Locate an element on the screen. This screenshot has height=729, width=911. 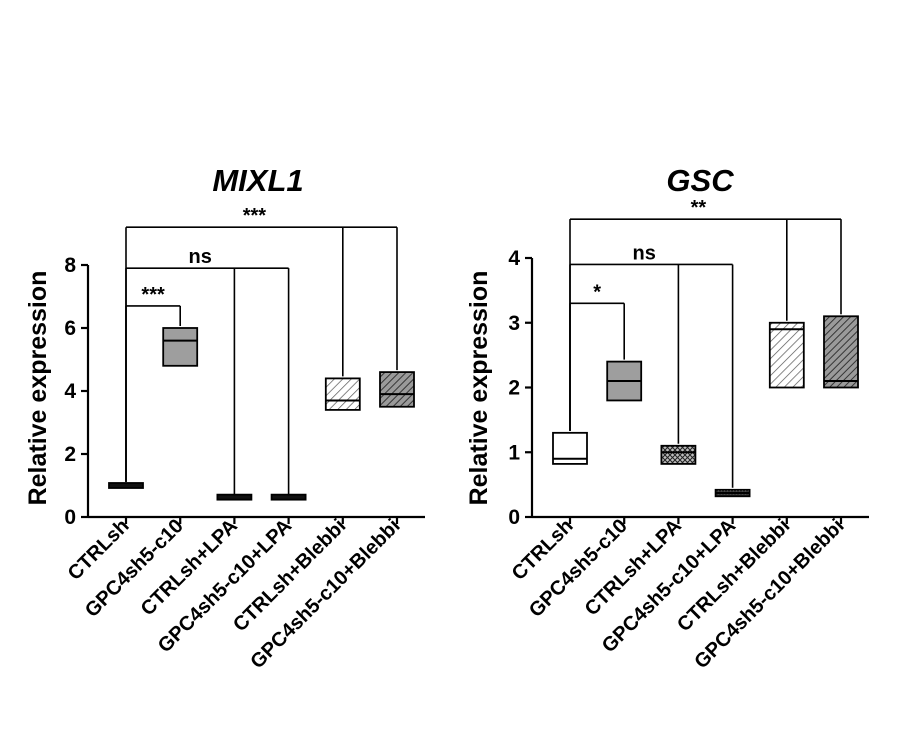
y-tick-label: 8 is located at coordinates (70, 265).